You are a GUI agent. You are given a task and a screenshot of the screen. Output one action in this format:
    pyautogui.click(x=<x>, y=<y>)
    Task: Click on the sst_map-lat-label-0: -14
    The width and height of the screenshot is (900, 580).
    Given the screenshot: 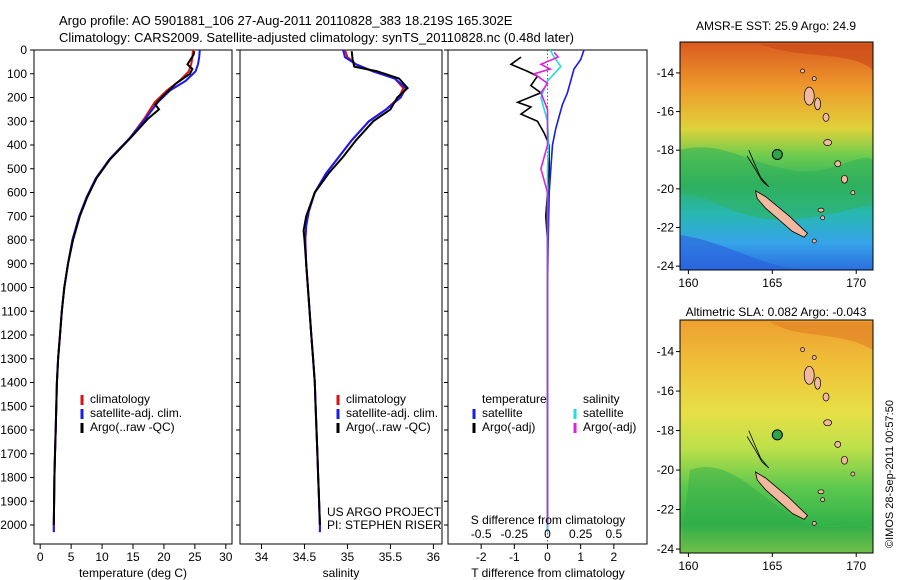 What is the action you would take?
    pyautogui.click(x=666, y=73)
    